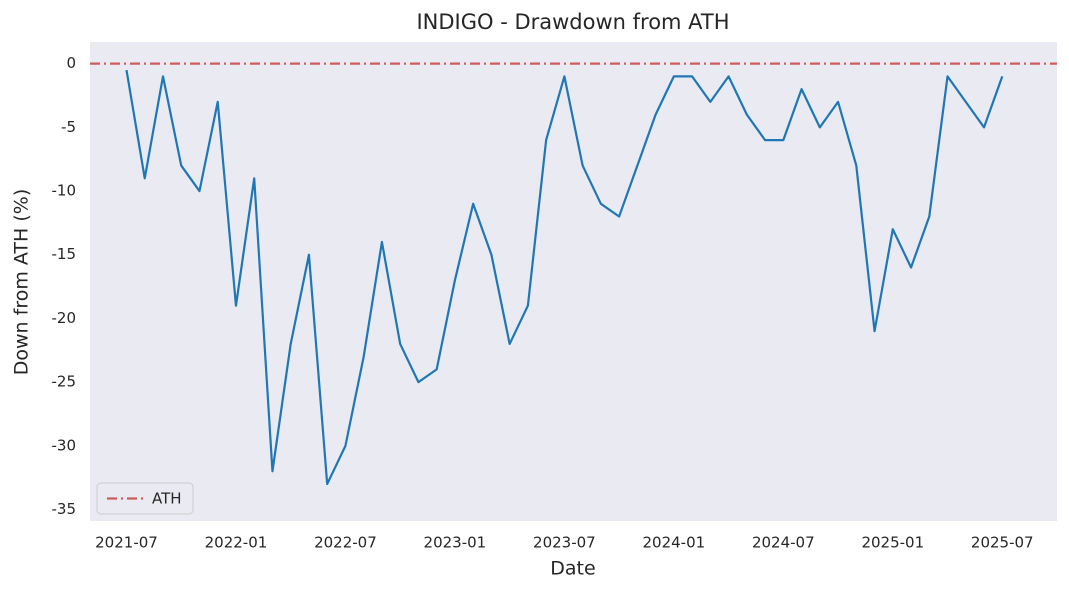  I want to click on x-tick-label: 2022-01, so click(236, 543).